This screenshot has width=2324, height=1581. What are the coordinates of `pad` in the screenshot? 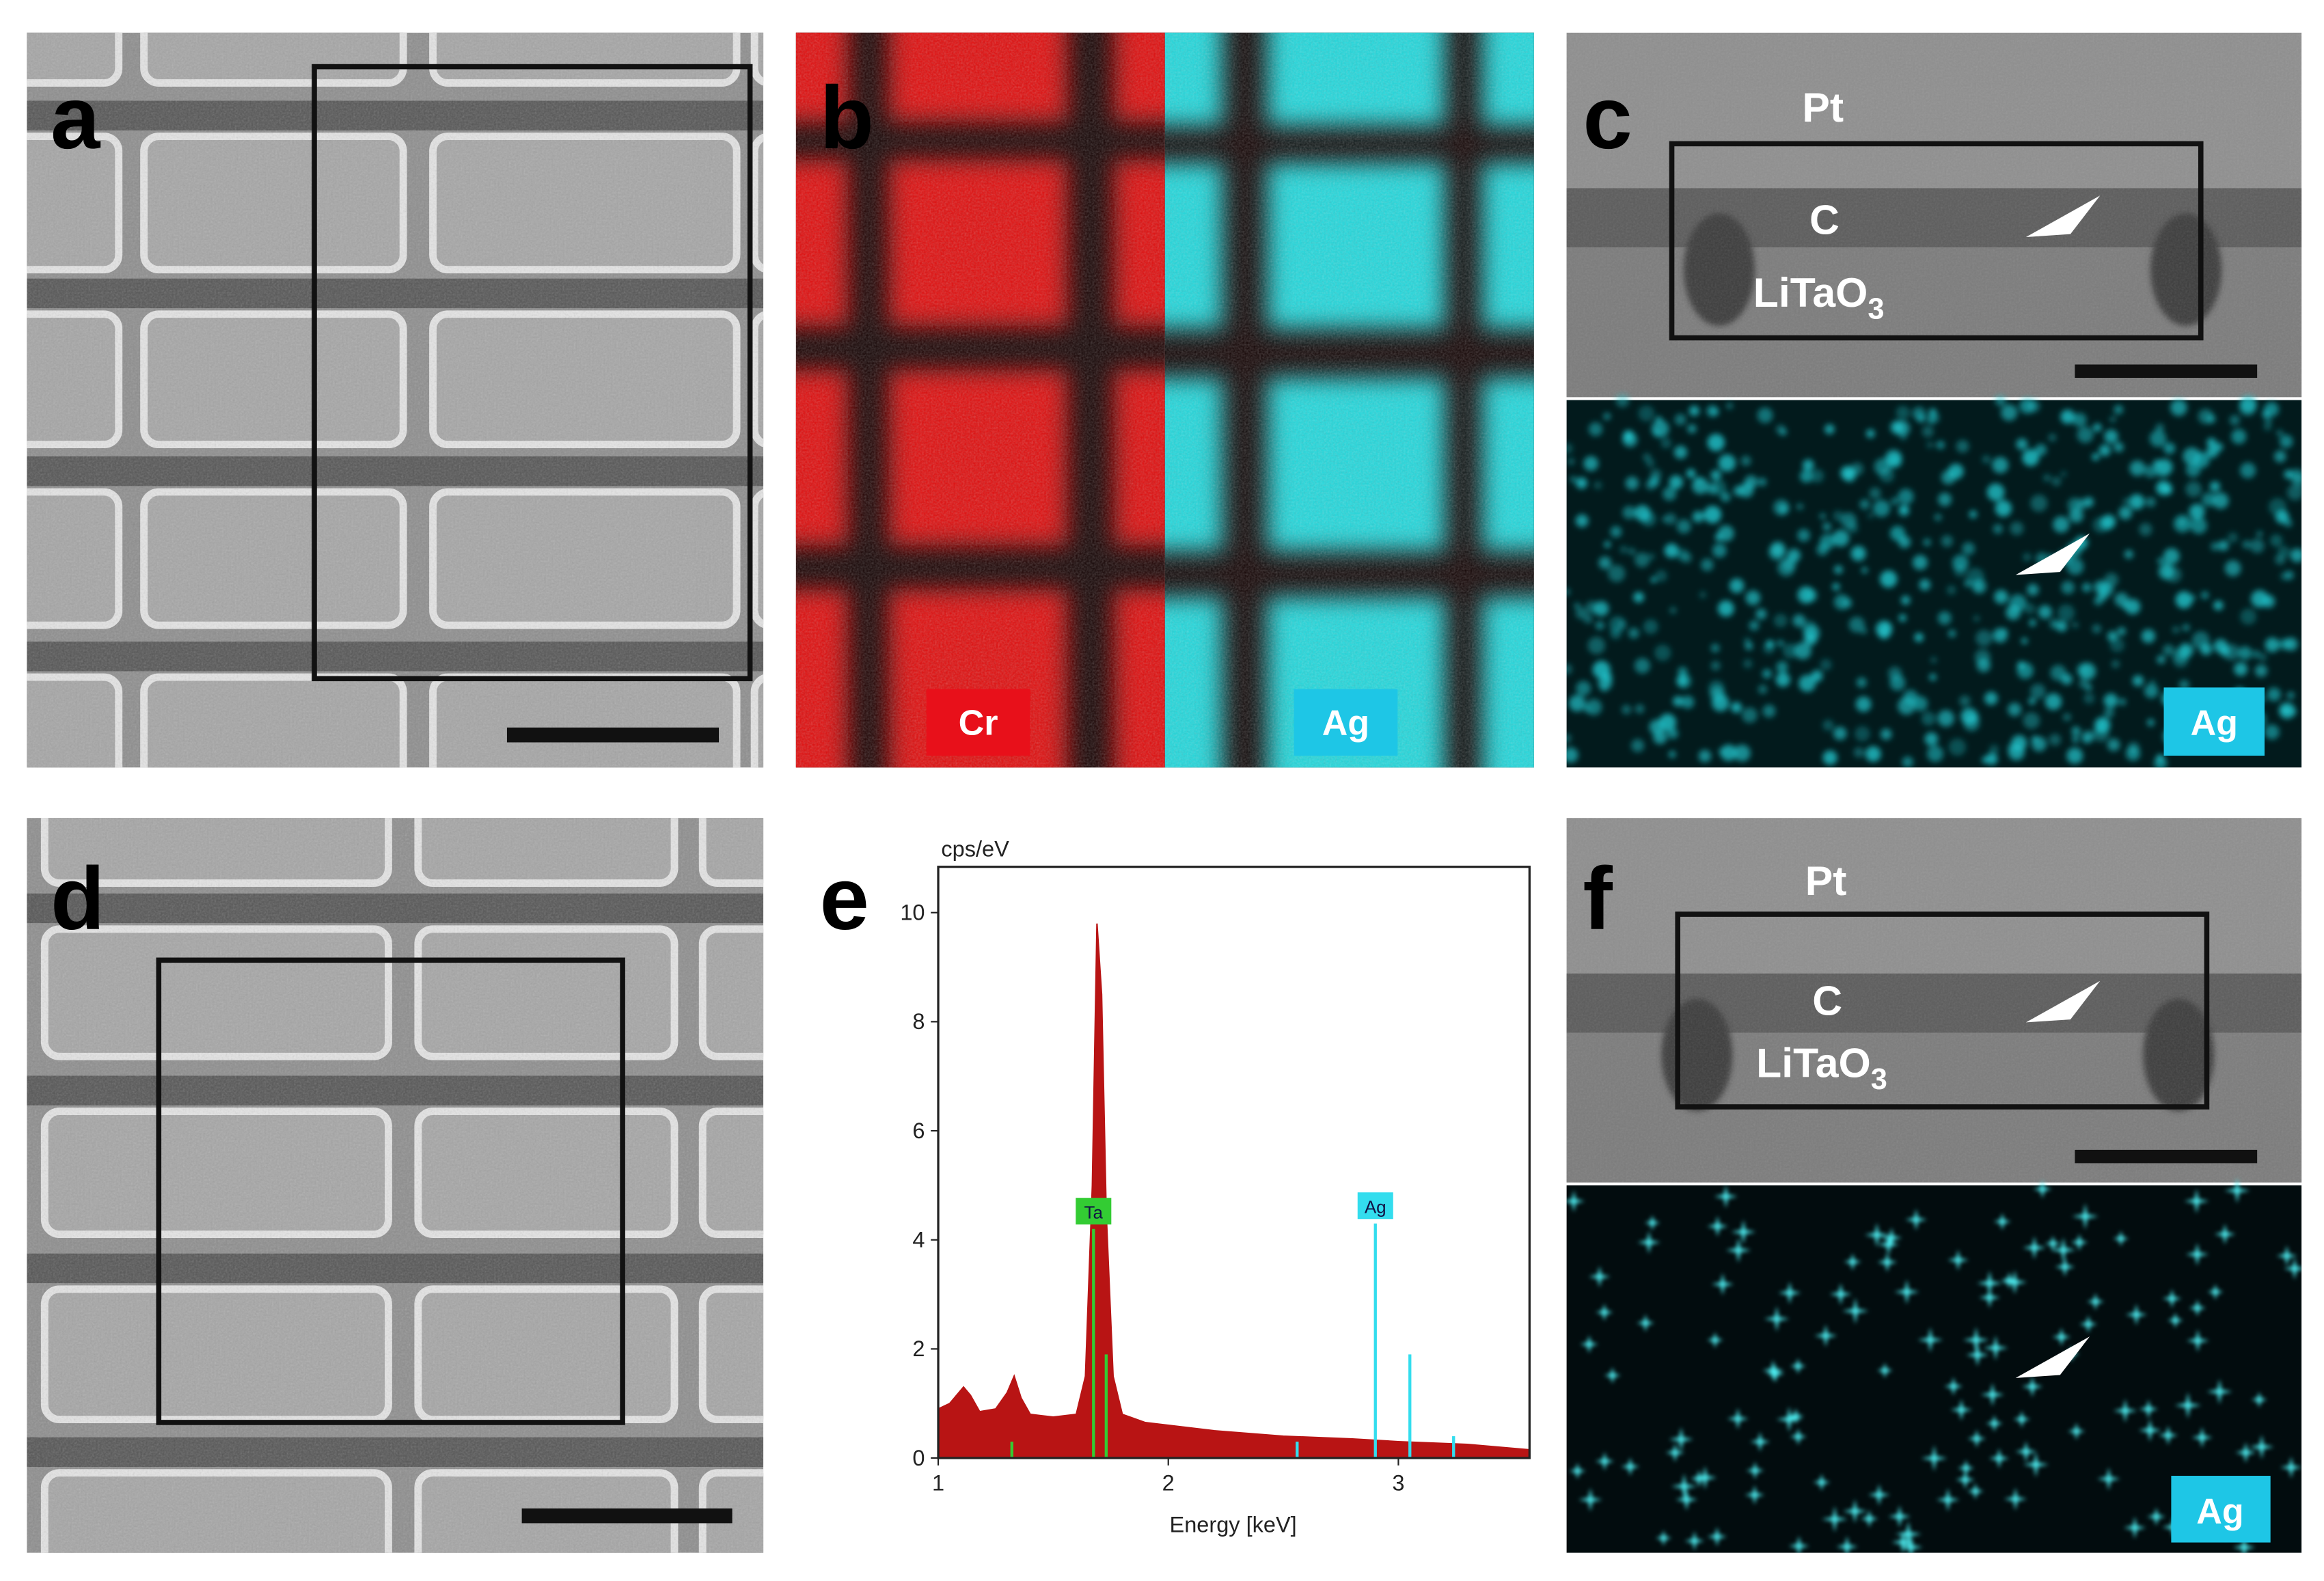 It's located at (9, 812).